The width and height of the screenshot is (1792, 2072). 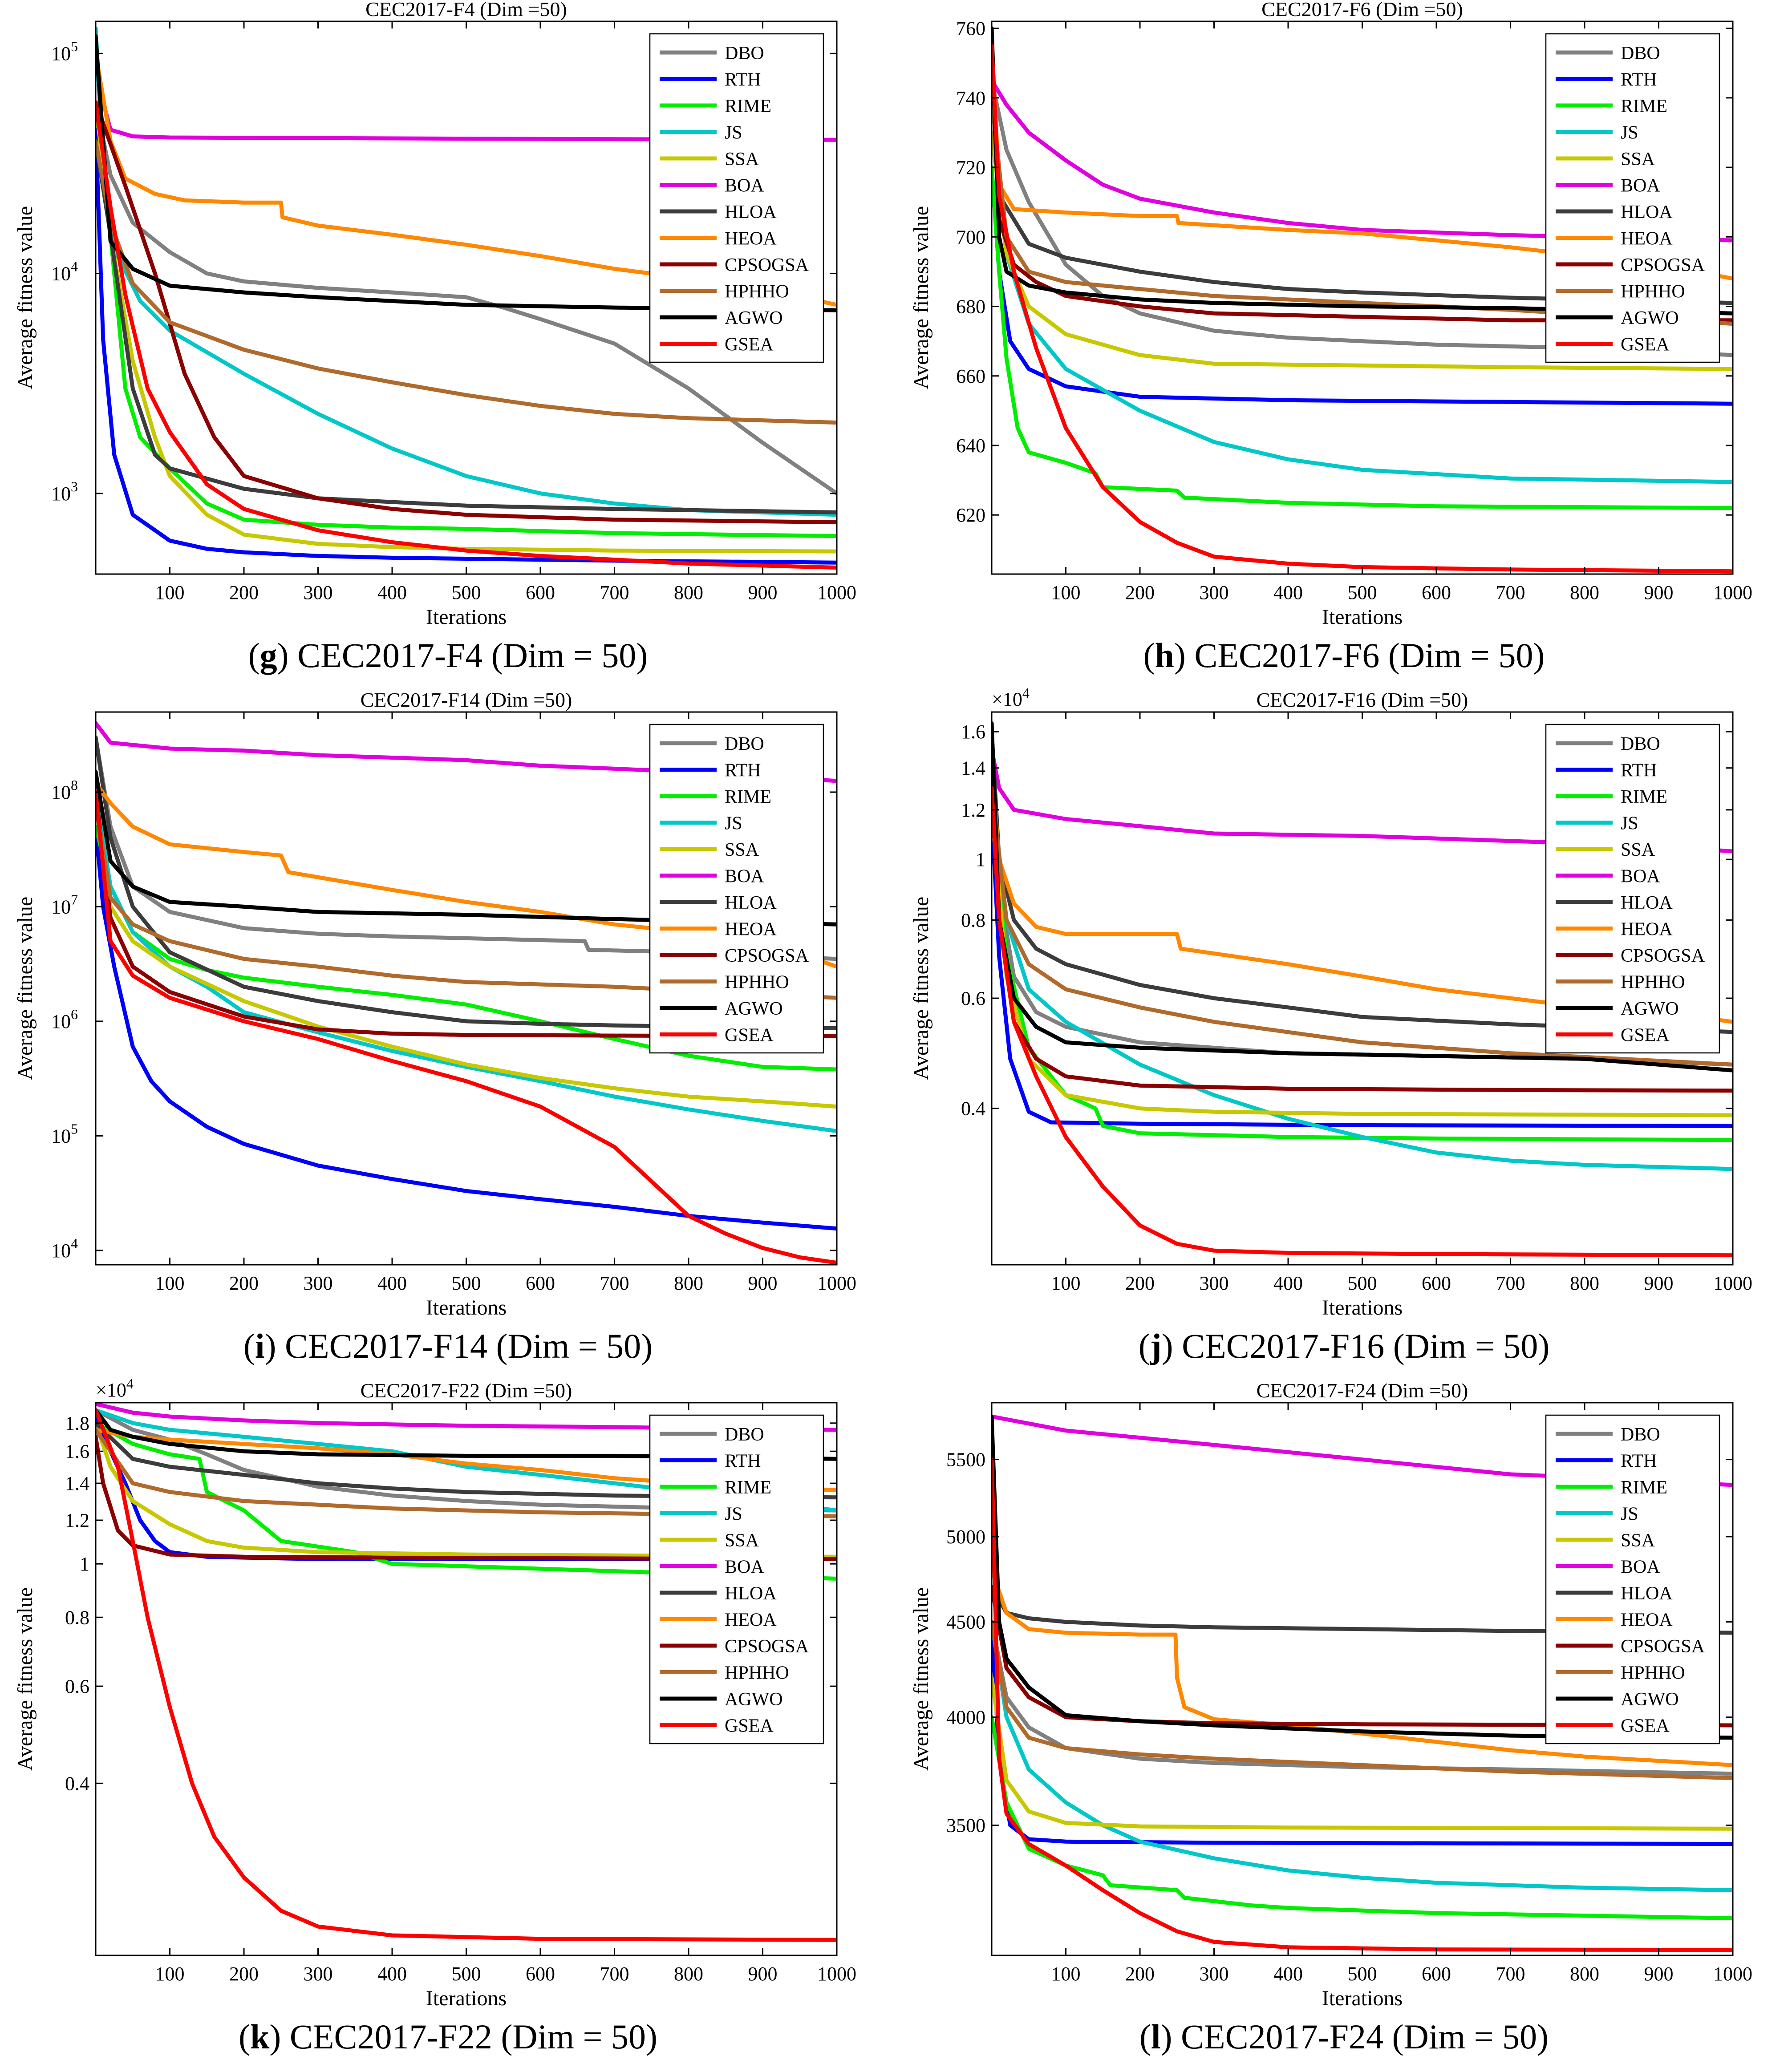 I want to click on series-line-rth, so click(x=466, y=346).